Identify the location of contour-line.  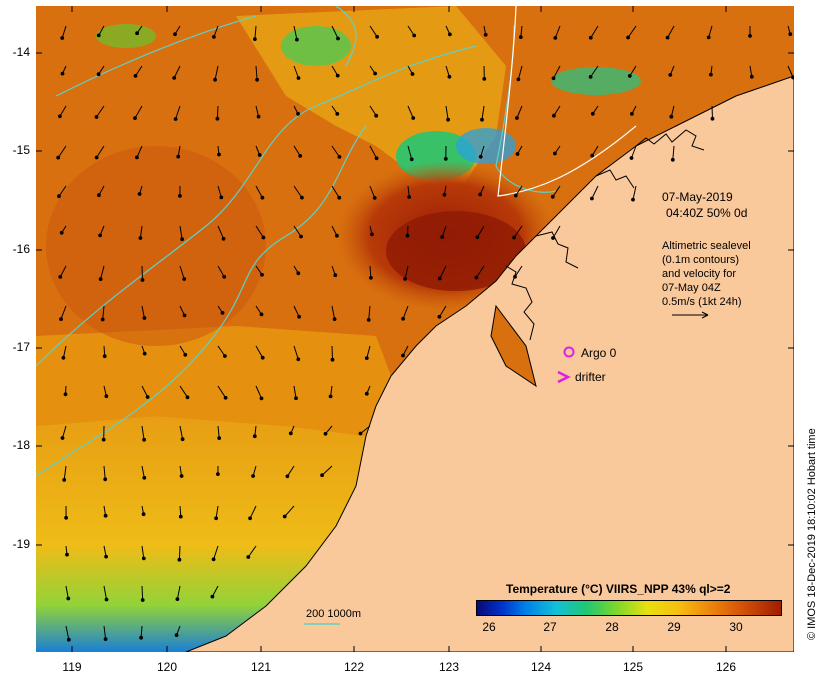
(346, 36).